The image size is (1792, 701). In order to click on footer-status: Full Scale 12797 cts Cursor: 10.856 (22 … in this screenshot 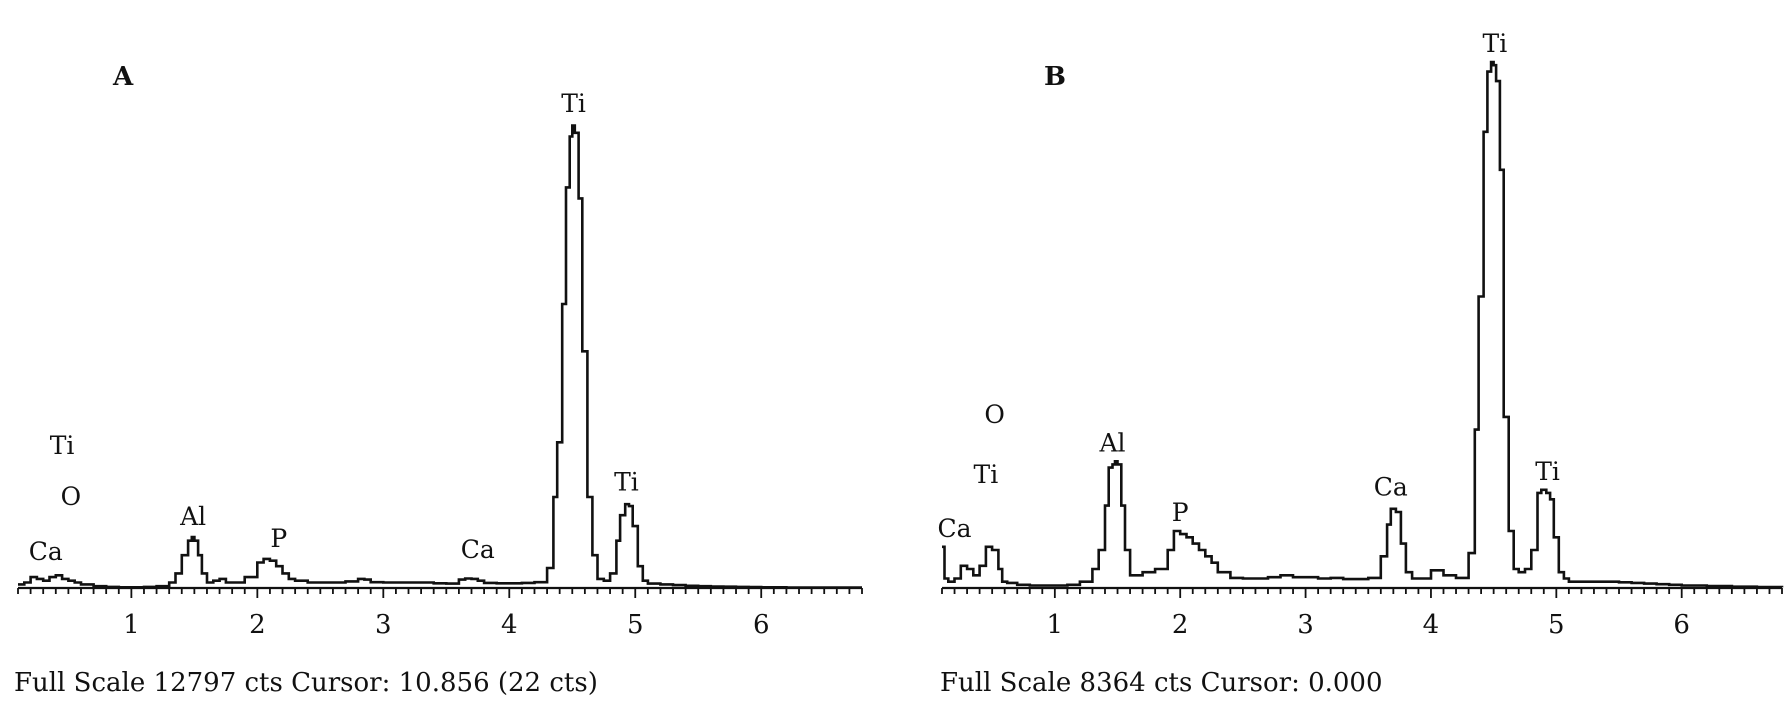, I will do `click(306, 683)`.